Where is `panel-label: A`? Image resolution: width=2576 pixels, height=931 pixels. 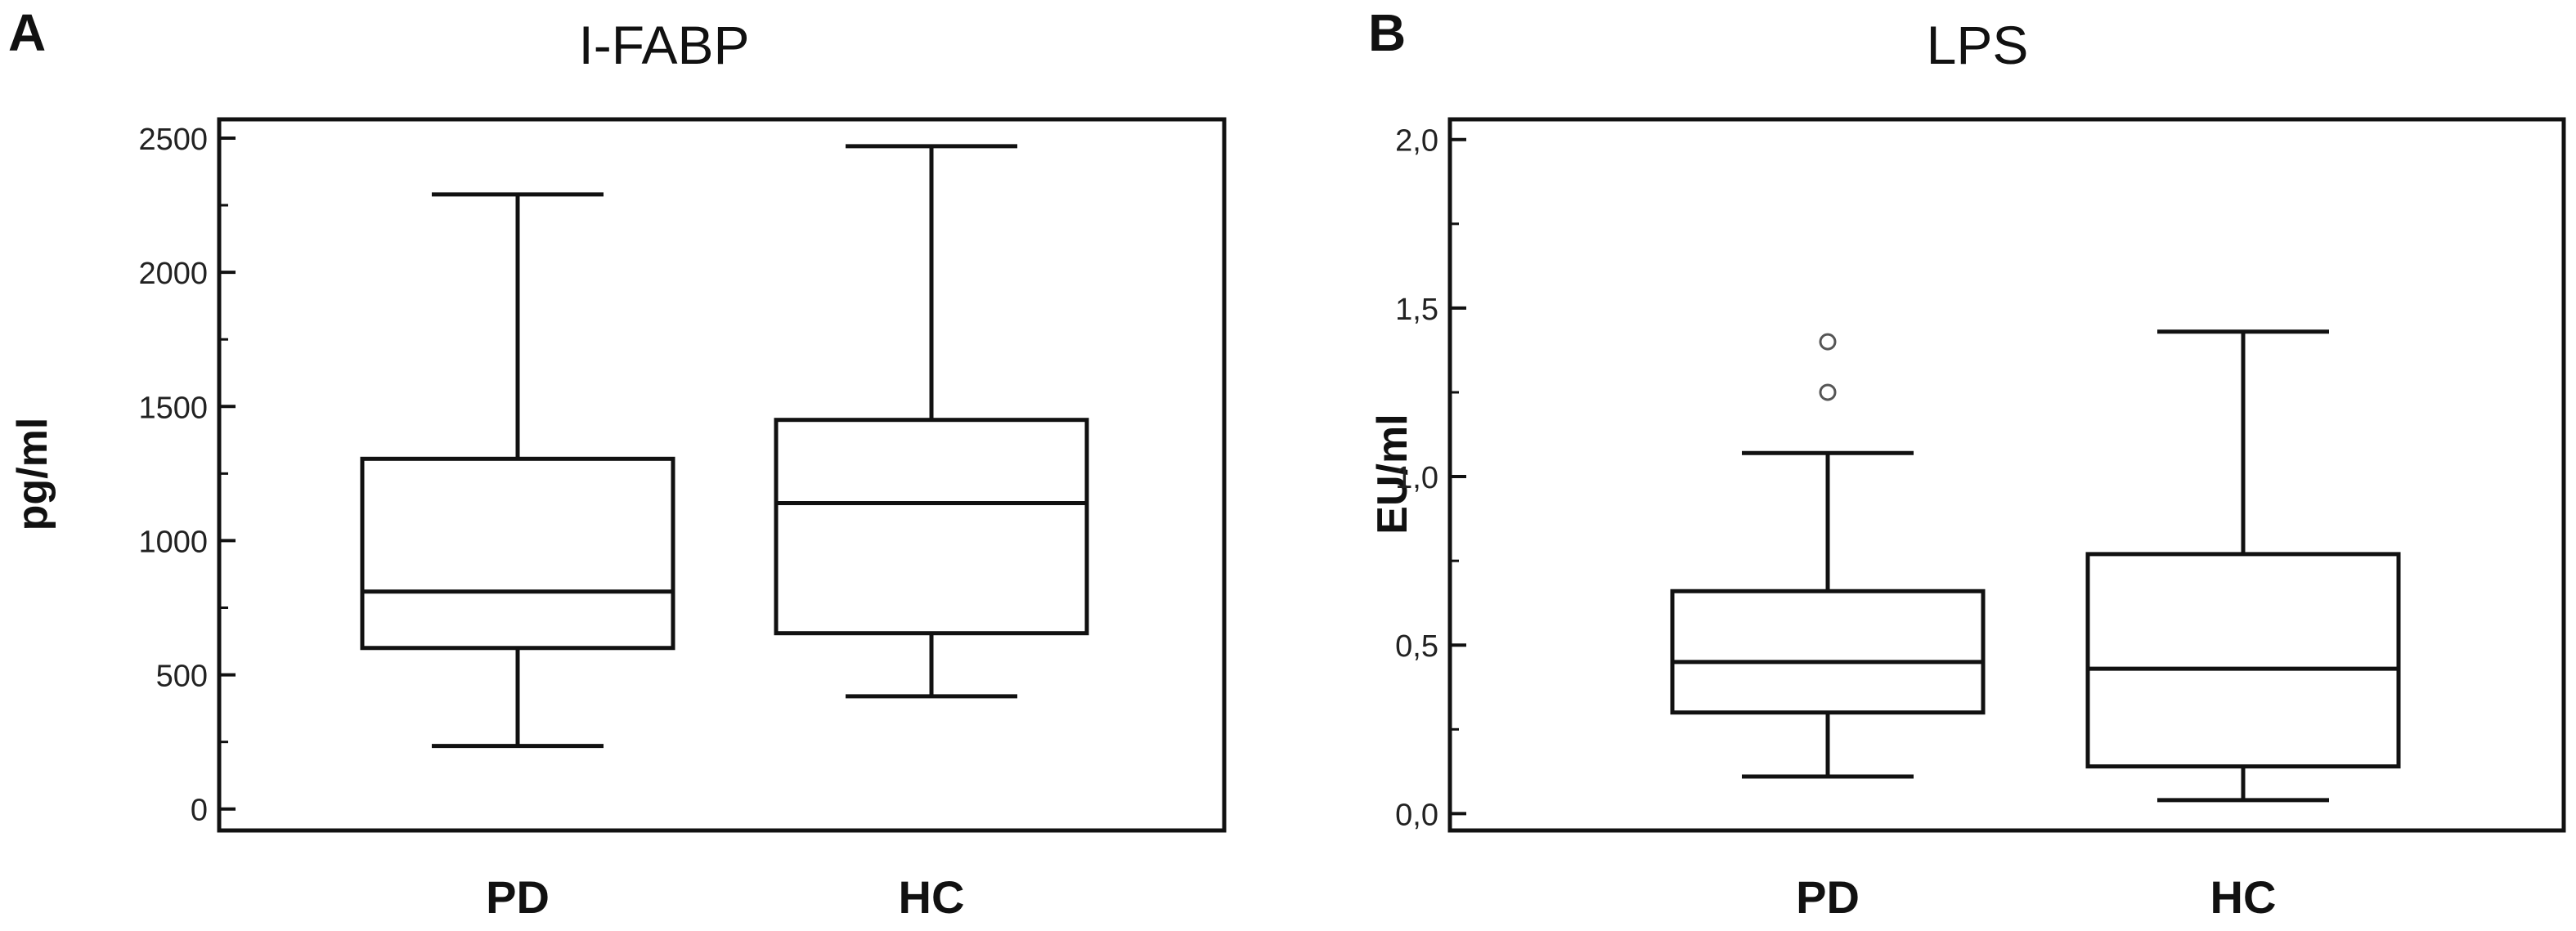
panel-label: A is located at coordinates (27, 32).